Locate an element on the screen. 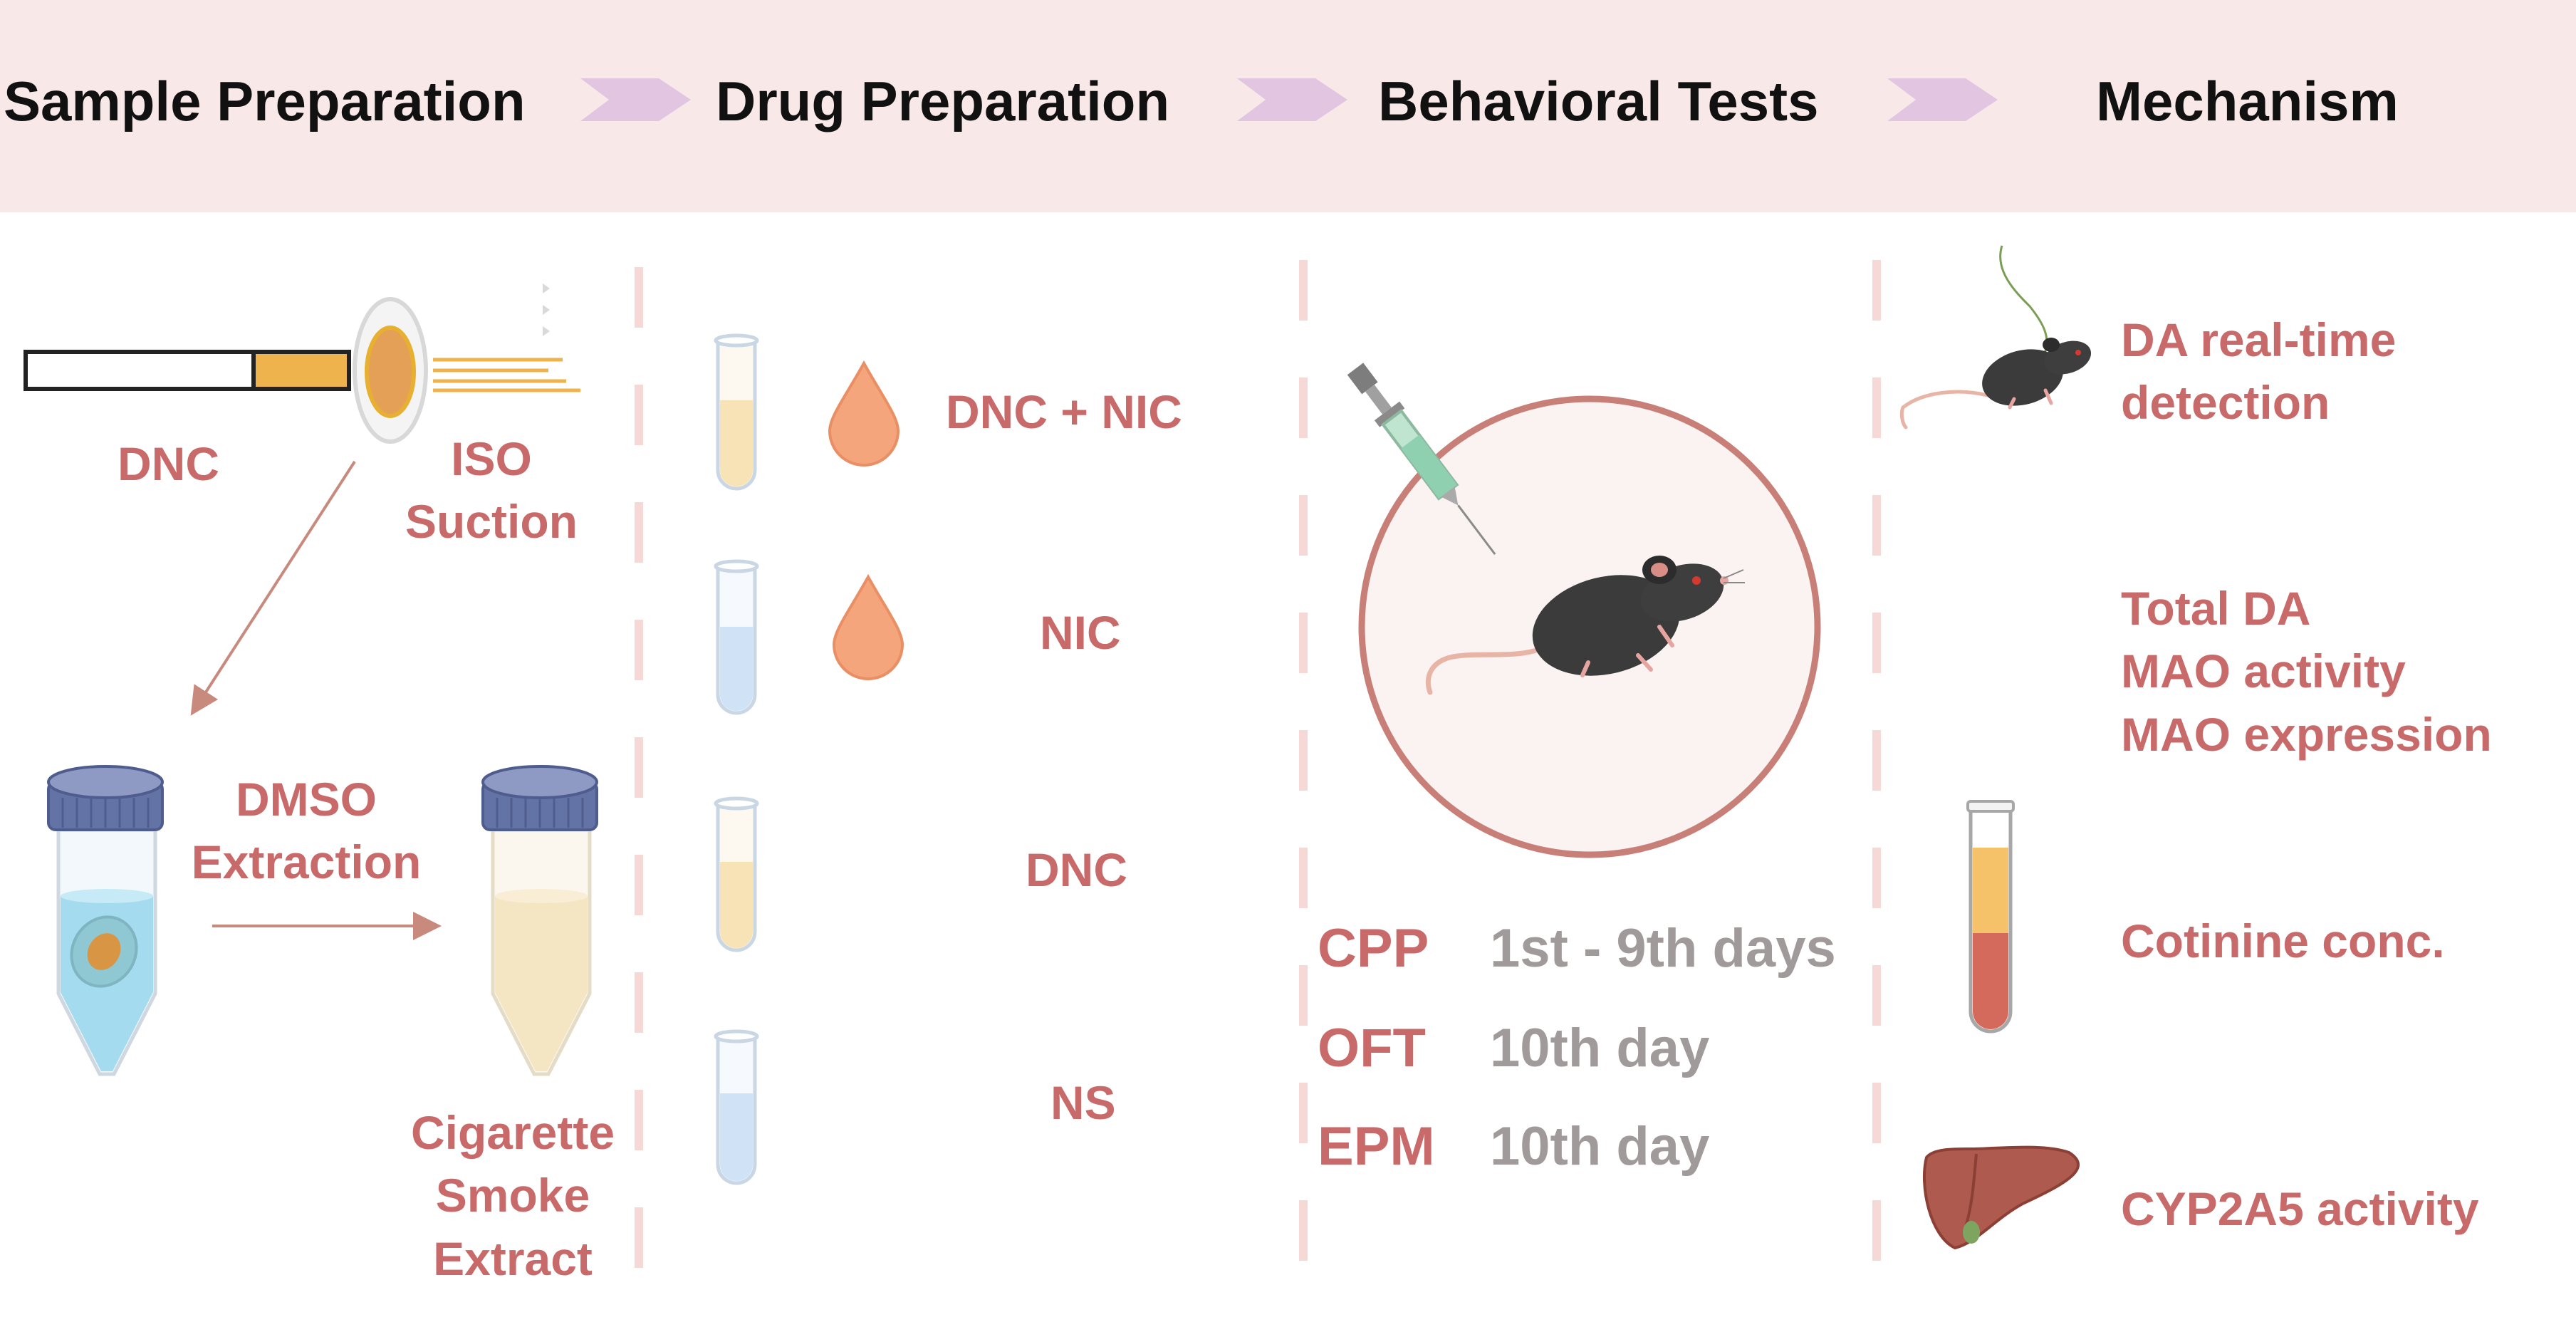 The width and height of the screenshot is (2576, 1322). drug-group-label: NIC is located at coordinates (1080, 632).